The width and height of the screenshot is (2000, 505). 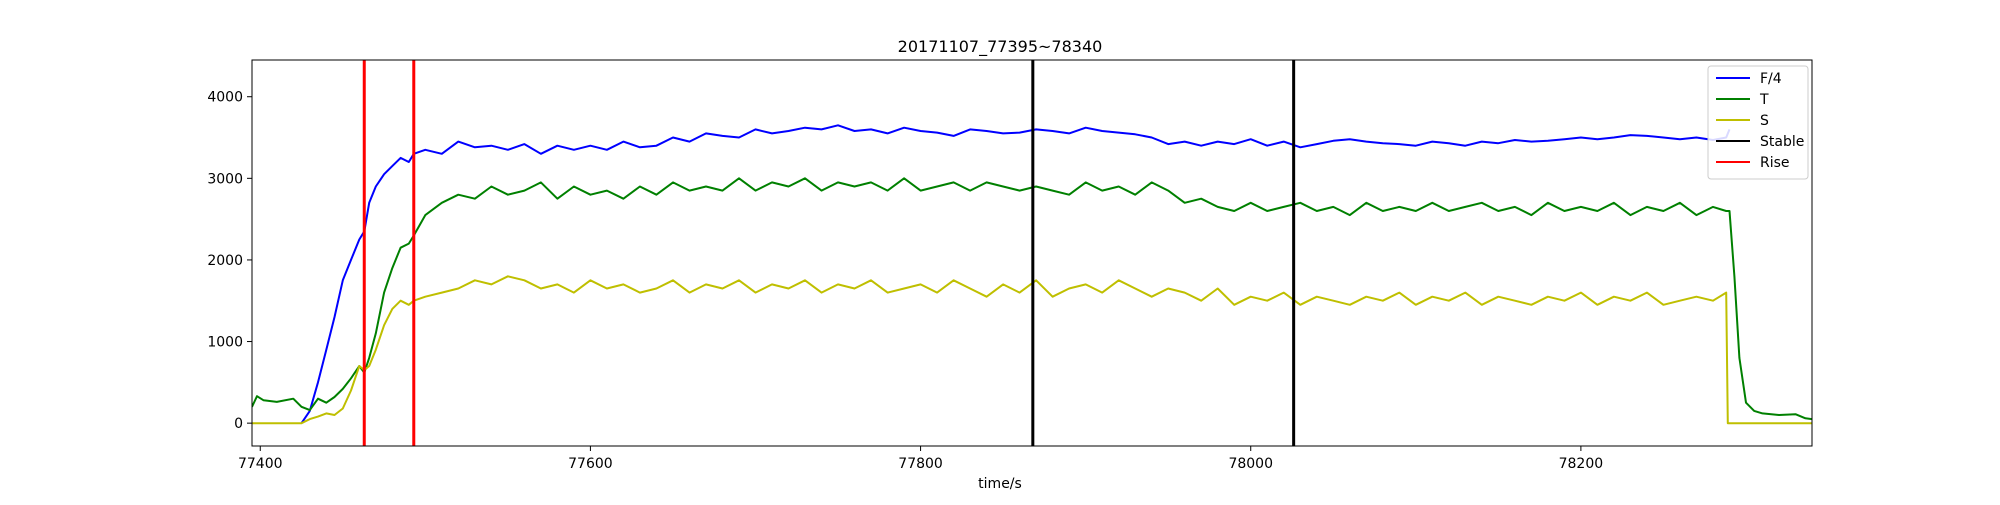 I want to click on legend-box, so click(x=1758, y=122).